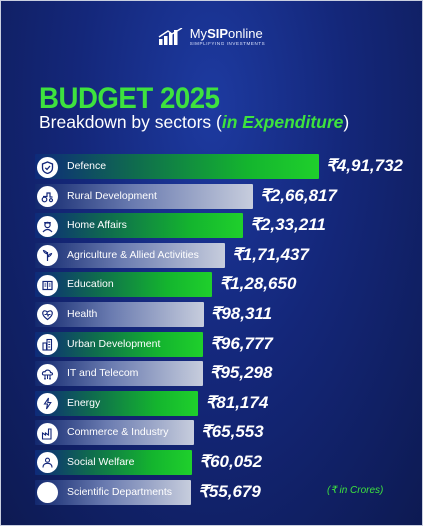 This screenshot has width=423, height=526. I want to click on value-label: ₹96,777, so click(241, 343).